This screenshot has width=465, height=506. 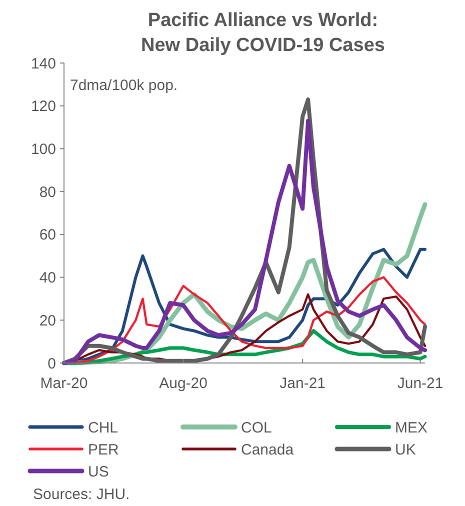 What do you see at coordinates (47, 192) in the screenshot?
I see `y-tick-label: 80` at bounding box center [47, 192].